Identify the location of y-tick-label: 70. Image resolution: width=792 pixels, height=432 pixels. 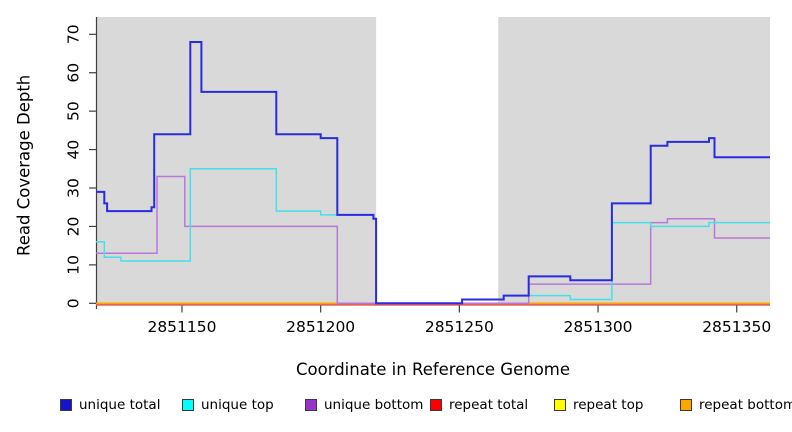
(74, 34).